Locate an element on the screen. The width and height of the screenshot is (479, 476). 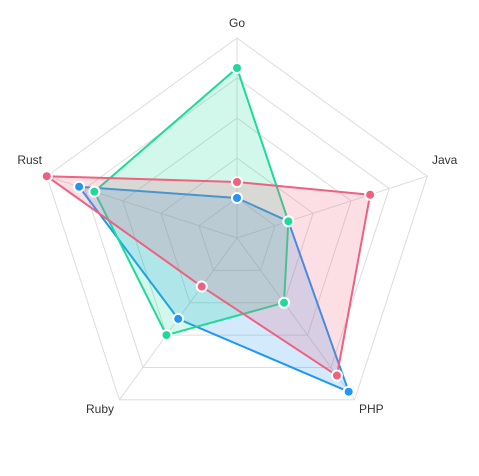
series-1-point-go is located at coordinates (237, 198).